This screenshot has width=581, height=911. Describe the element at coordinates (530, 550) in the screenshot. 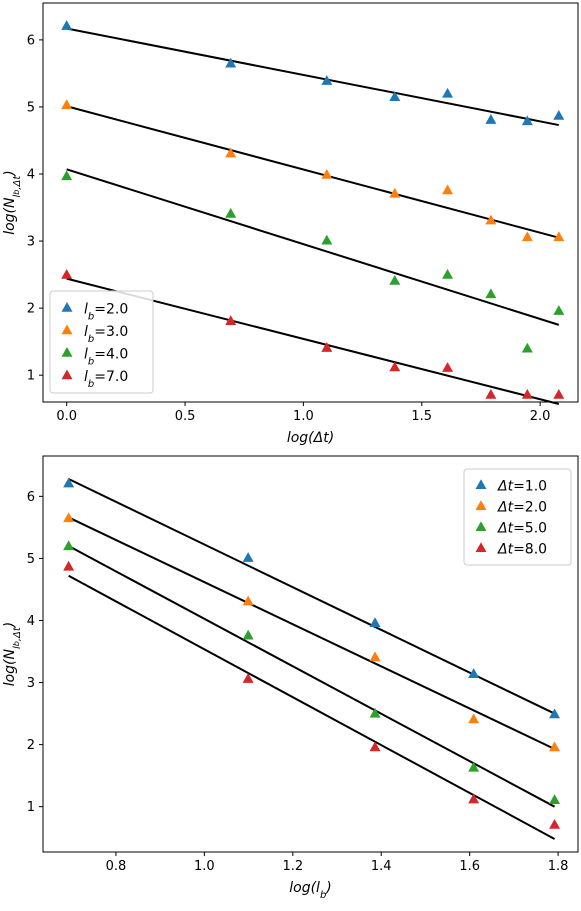

I see `legend-label-value: =8.0` at that location.